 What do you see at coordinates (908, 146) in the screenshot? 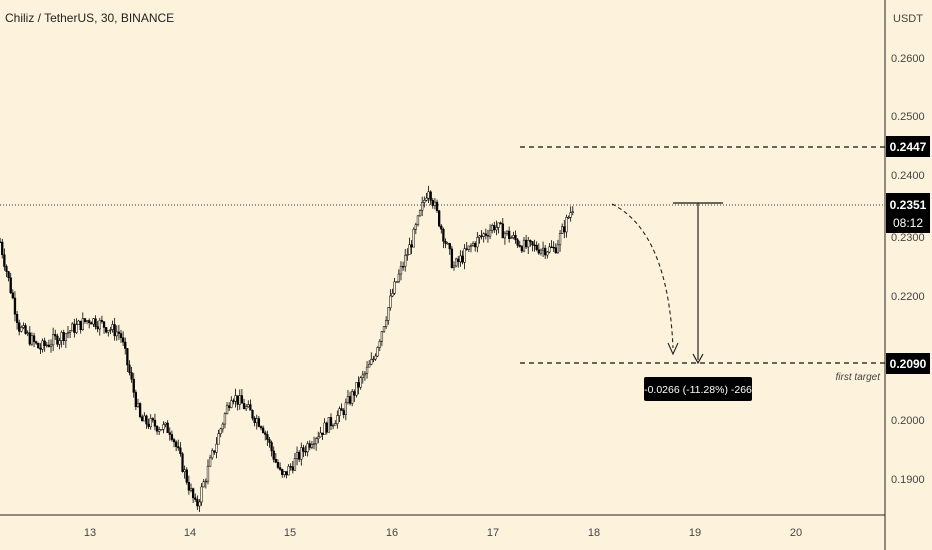
I see `upper-level-badge: 0.2447` at bounding box center [908, 146].